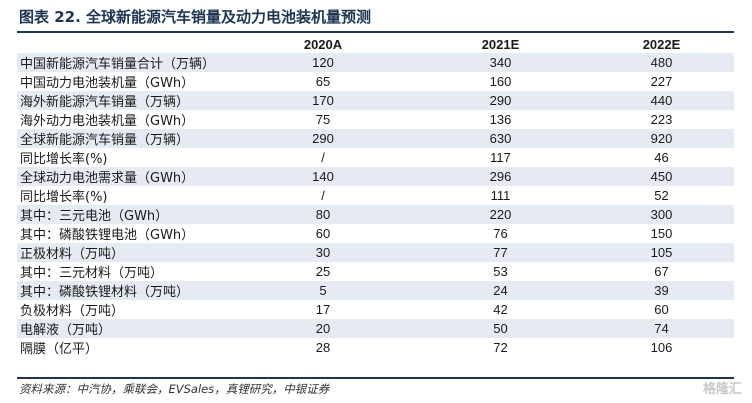 This screenshot has width=752, height=403. Describe the element at coordinates (500, 347) in the screenshot. I see `value-cell: 72` at that location.